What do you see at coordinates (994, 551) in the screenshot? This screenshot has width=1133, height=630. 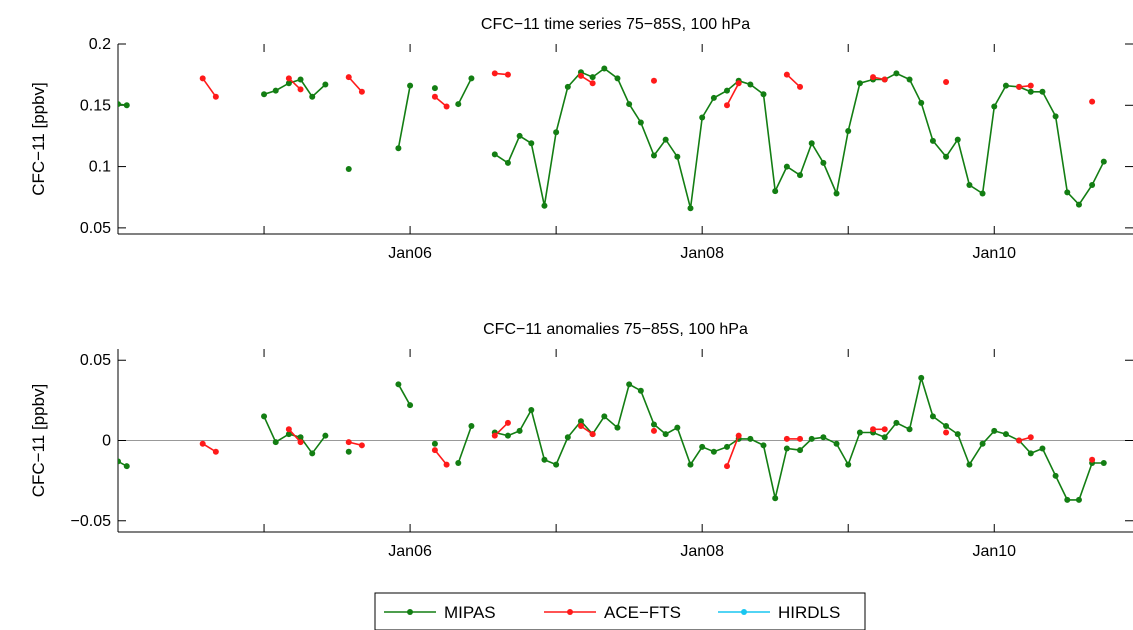 I see `x-tick-label: Jan10` at bounding box center [994, 551].